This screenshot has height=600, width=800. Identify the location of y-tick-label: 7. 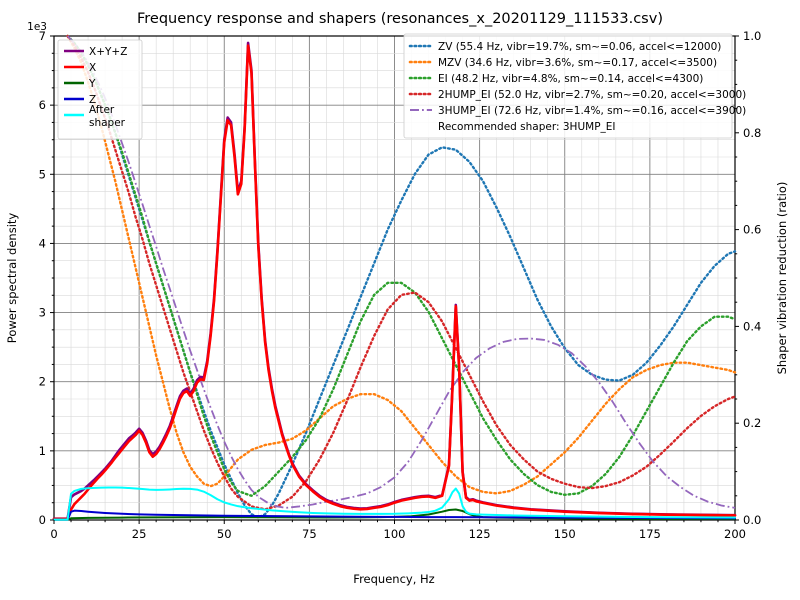
(42, 36).